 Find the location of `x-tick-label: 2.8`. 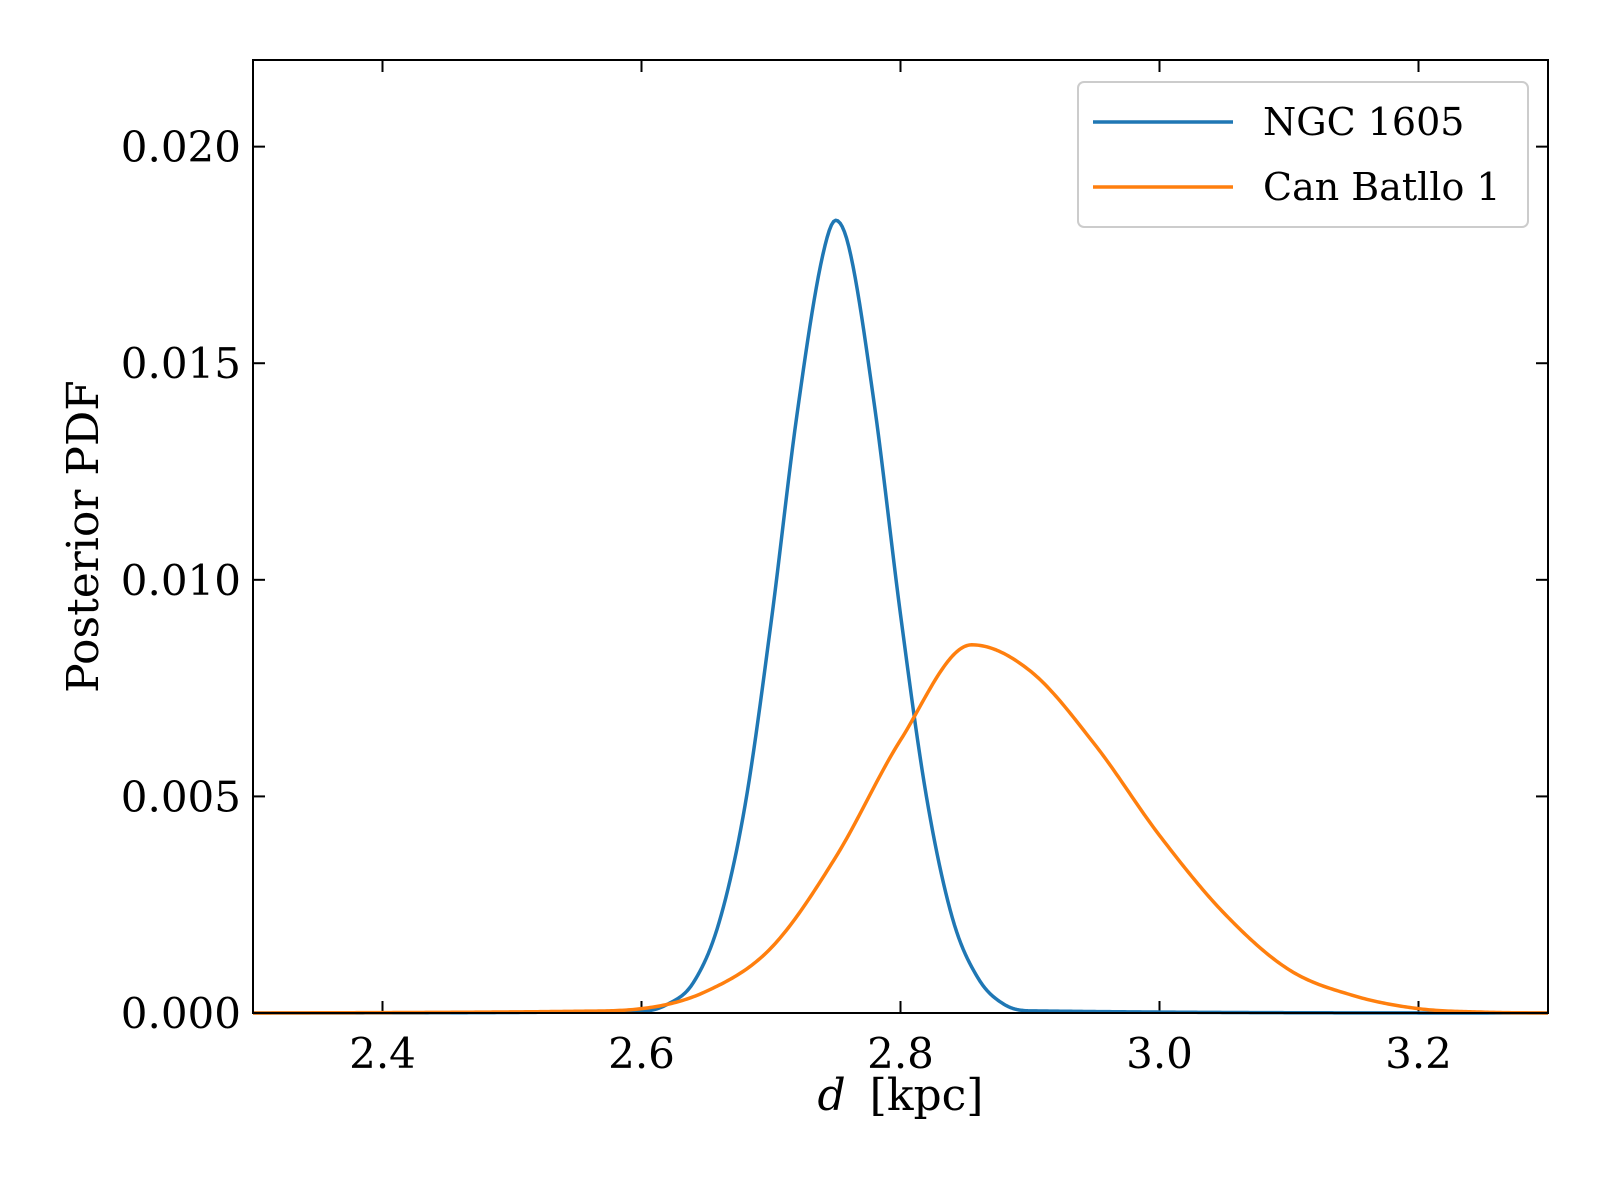

x-tick-label: 2.8 is located at coordinates (900, 1053).